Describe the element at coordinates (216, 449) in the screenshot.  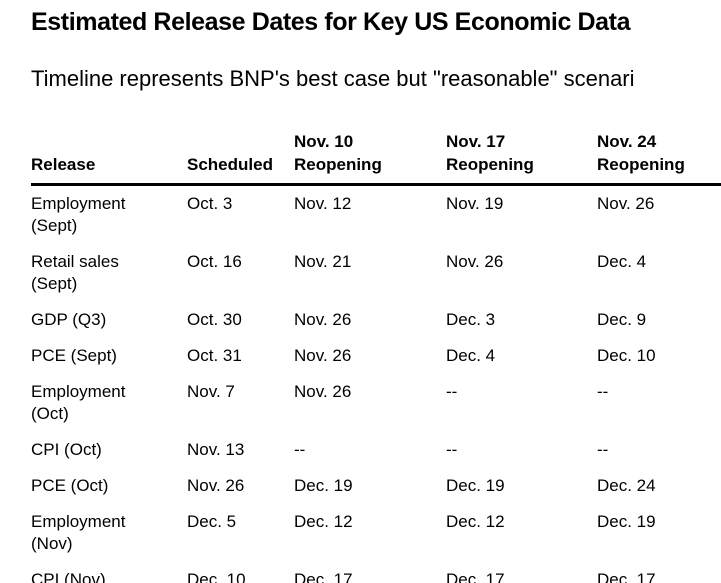
I see `release-date: Nov. 13` at that location.